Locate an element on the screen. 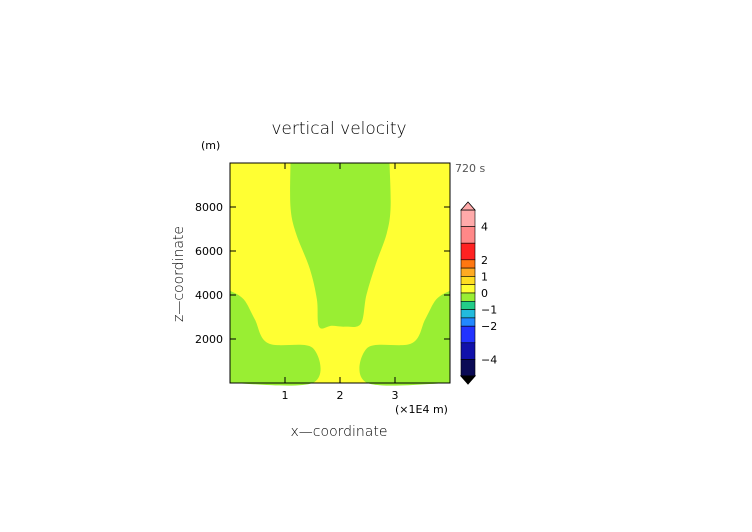 This screenshot has height=532, width=752. x-axis-label: x—coordinate is located at coordinates (339, 432).